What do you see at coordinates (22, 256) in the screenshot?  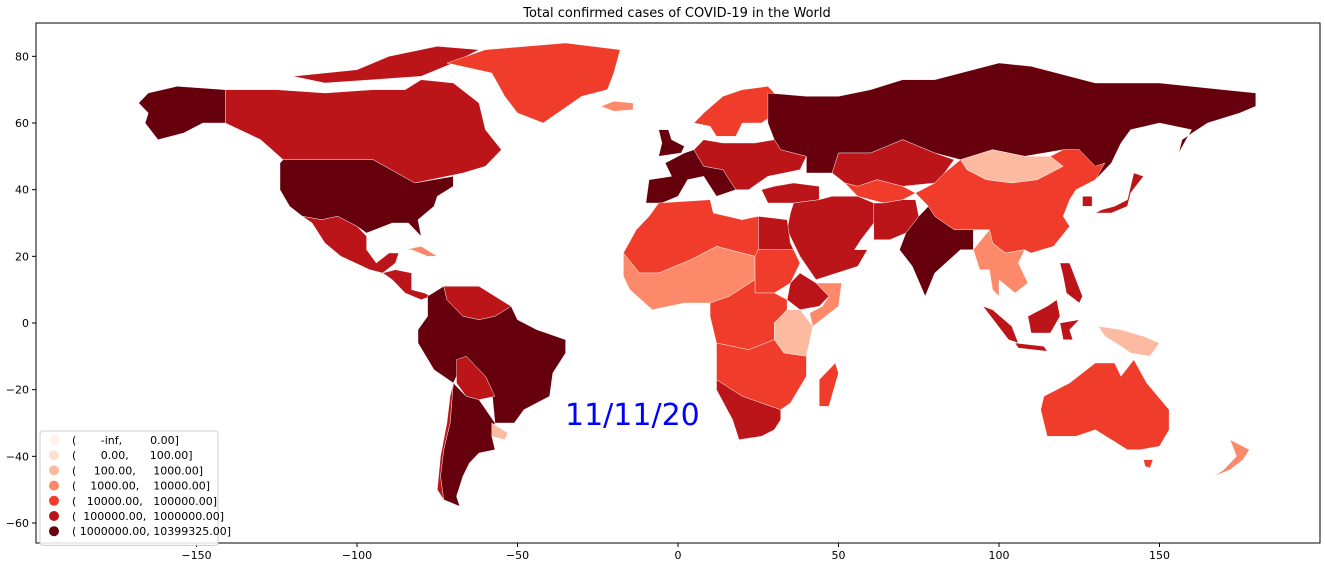 I see `y-tick-label: 20` at bounding box center [22, 256].